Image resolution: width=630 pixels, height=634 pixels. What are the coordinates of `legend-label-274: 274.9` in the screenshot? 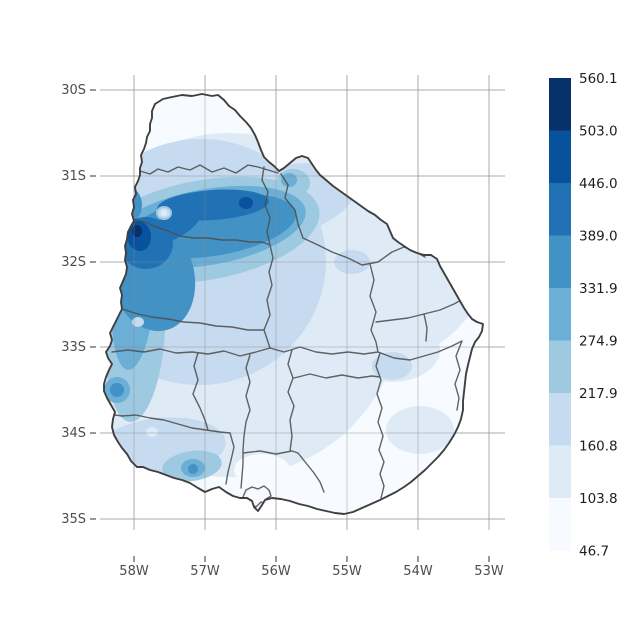 It's located at (598, 342).